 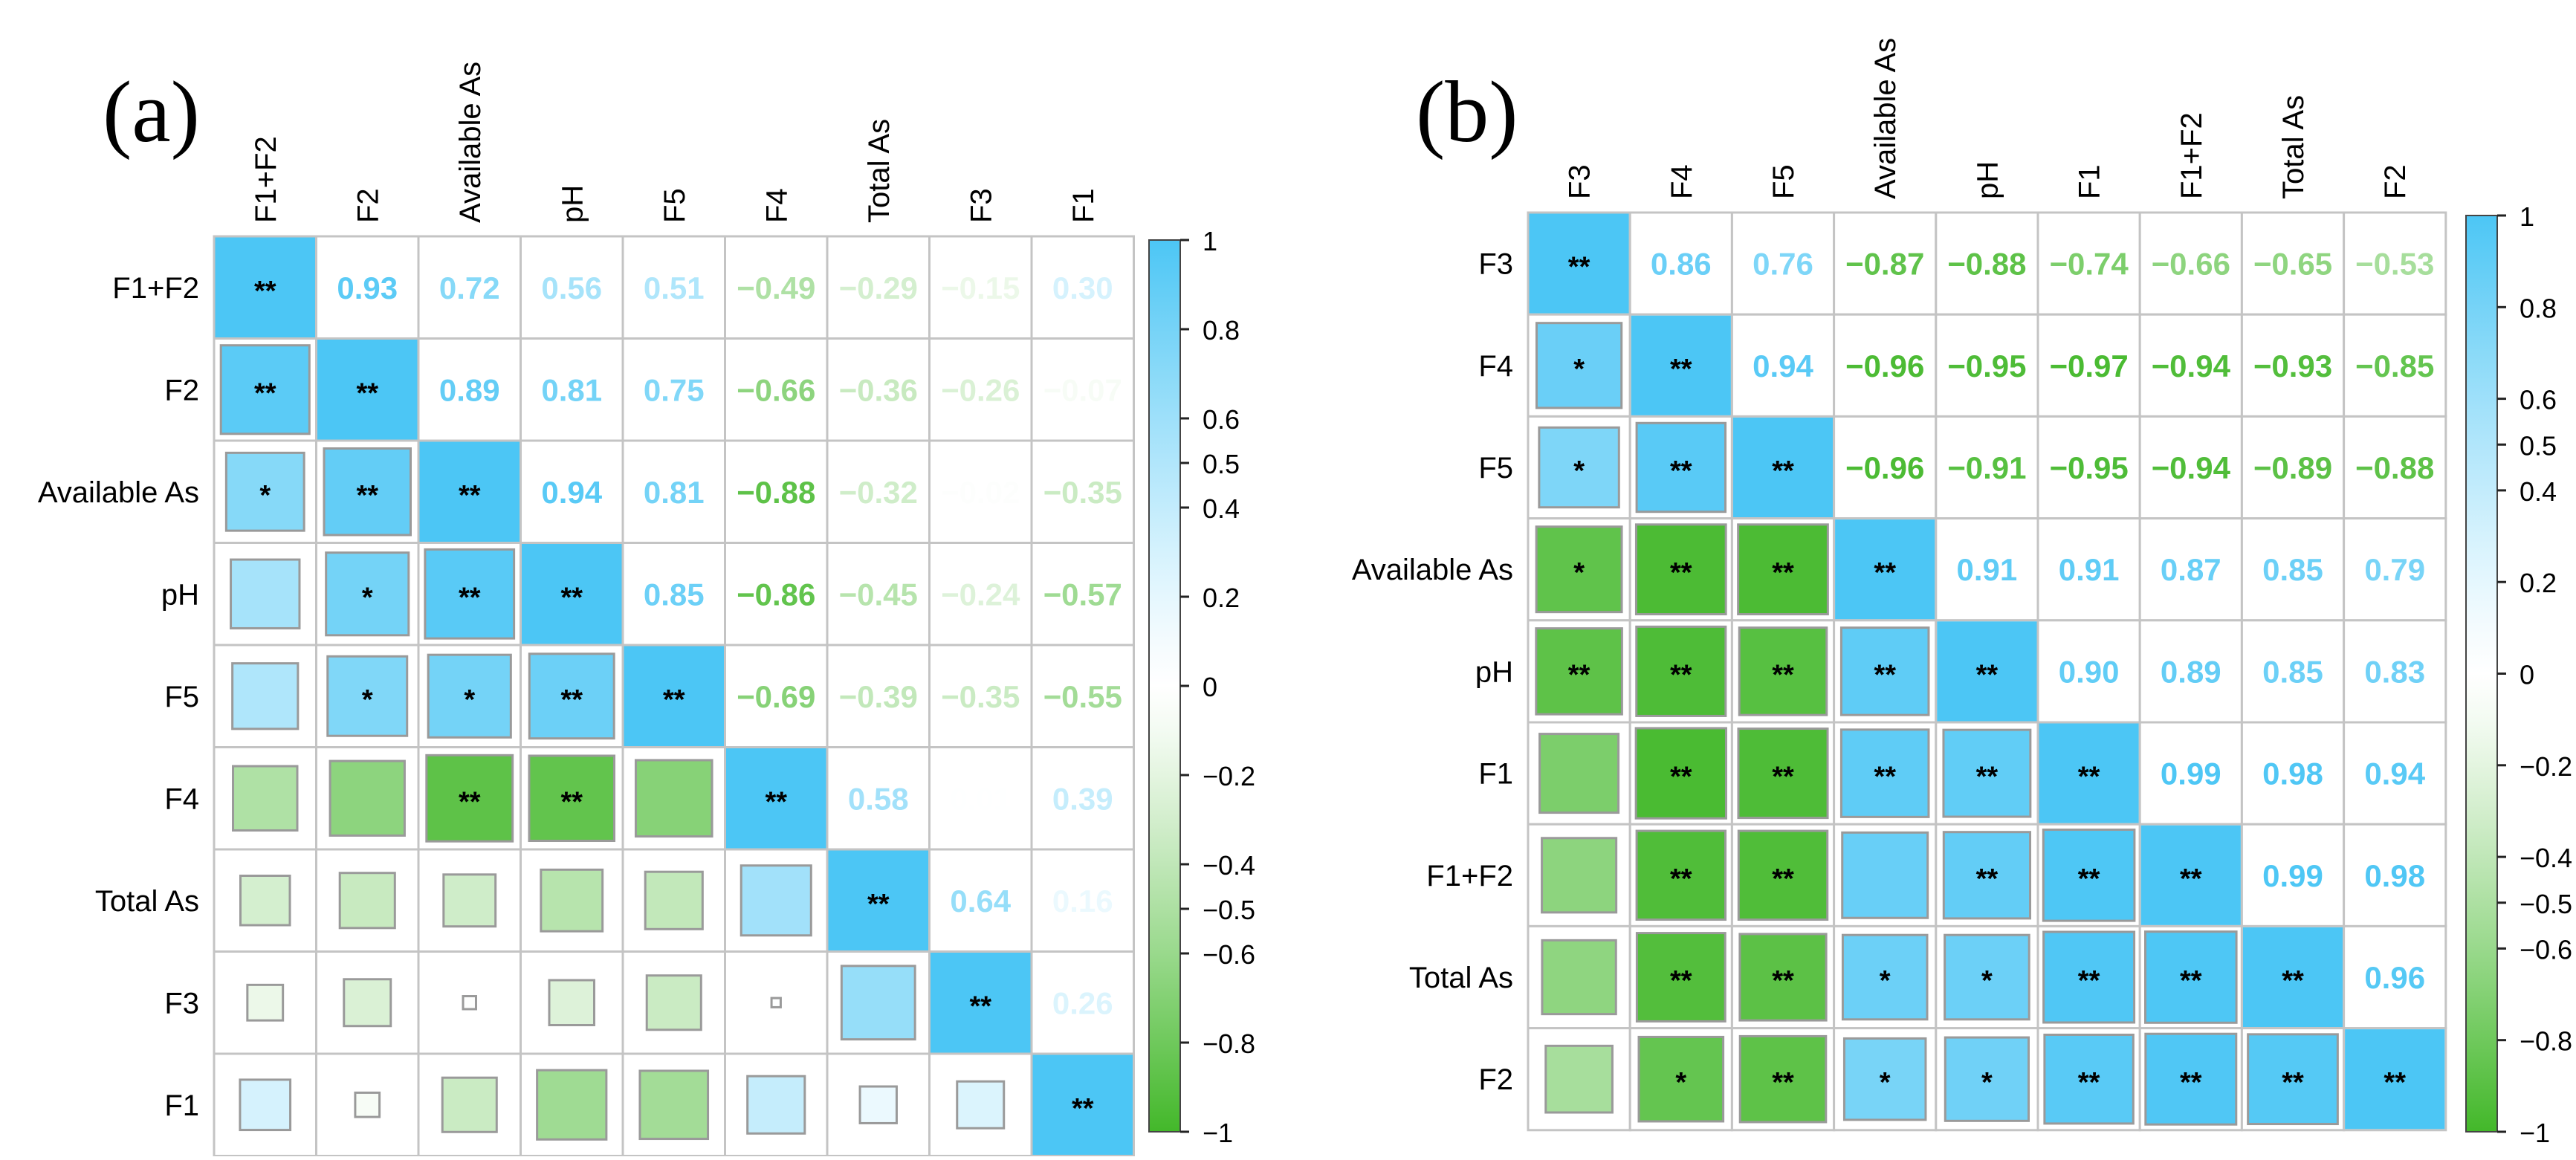 What do you see at coordinates (2535, 1133) in the screenshot?
I see `colorbar-tick-label: −1` at bounding box center [2535, 1133].